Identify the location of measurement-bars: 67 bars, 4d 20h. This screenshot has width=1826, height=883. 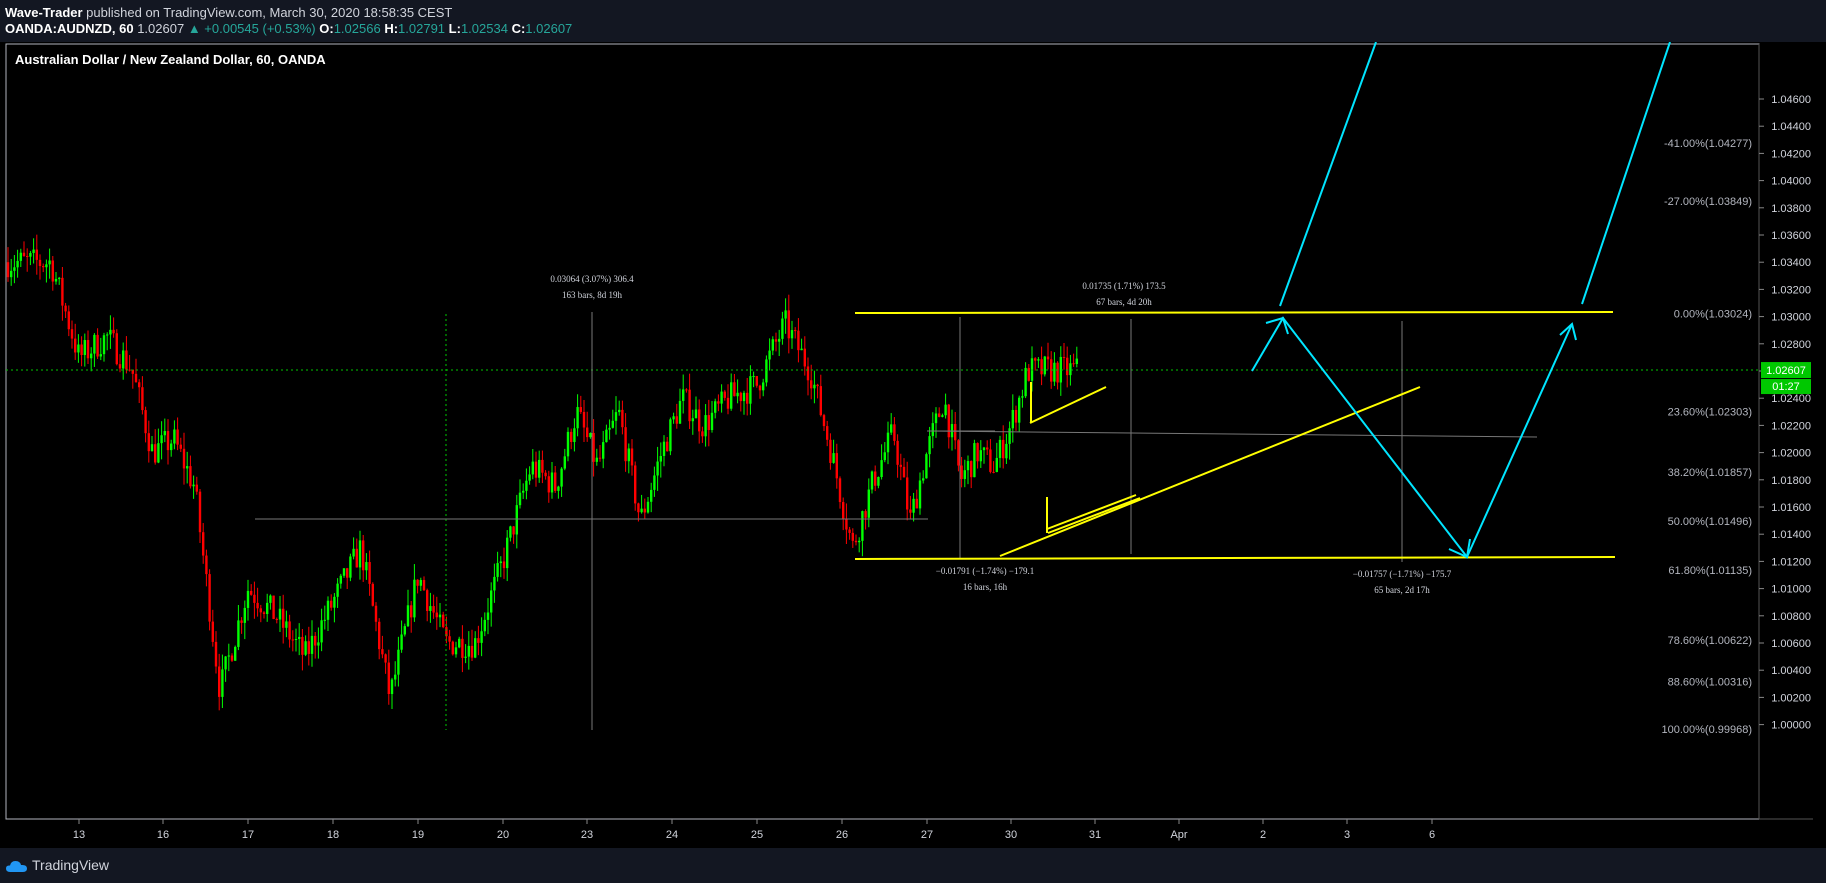
(1124, 302).